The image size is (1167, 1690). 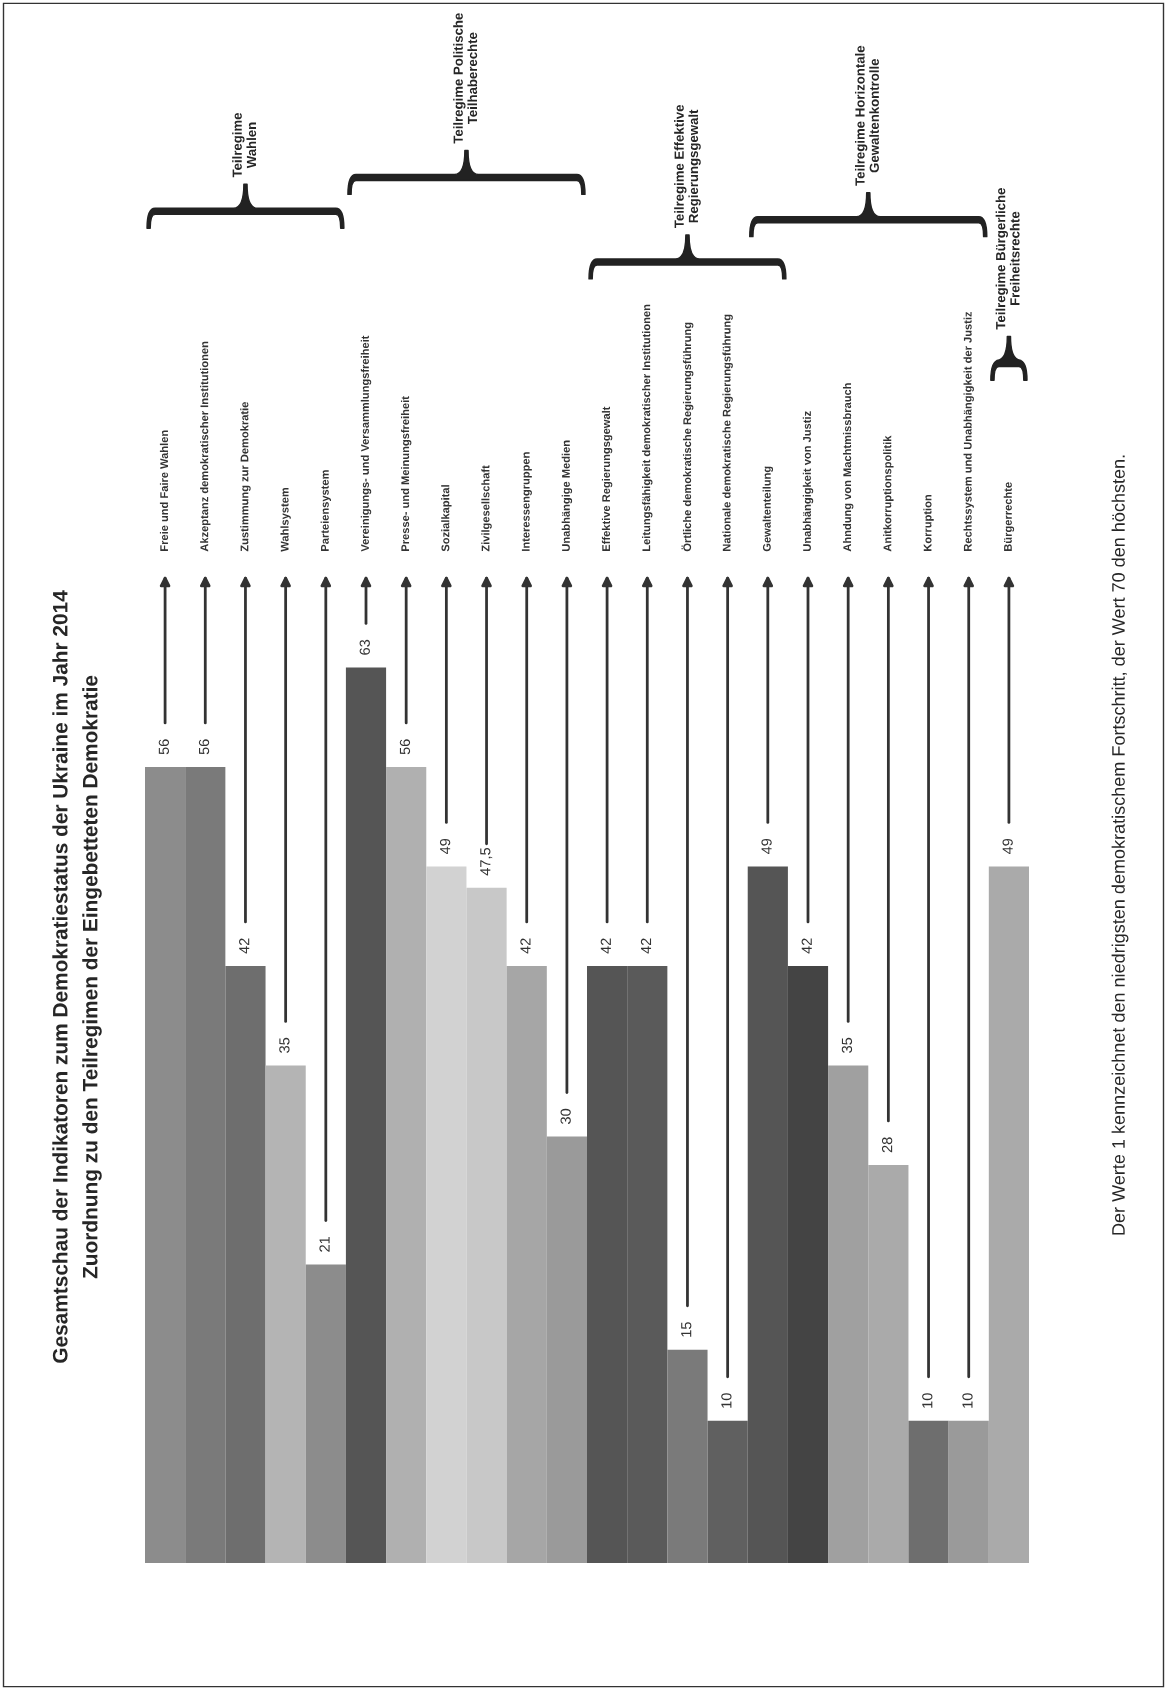 What do you see at coordinates (866, 115) in the screenshot?
I see `text: Teilregime Horizontale Gewaltenkontrolle` at bounding box center [866, 115].